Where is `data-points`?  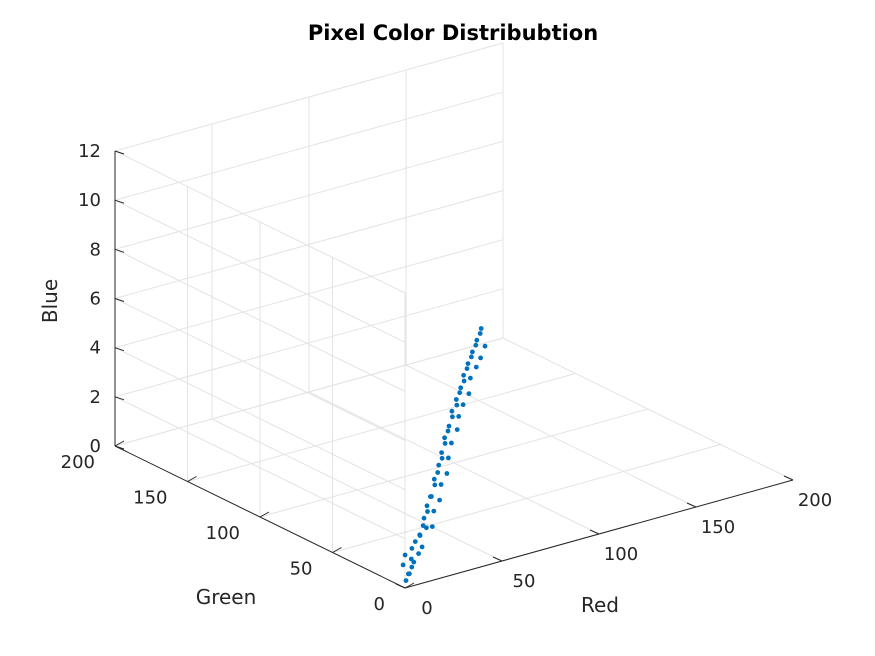 data-points is located at coordinates (444, 454).